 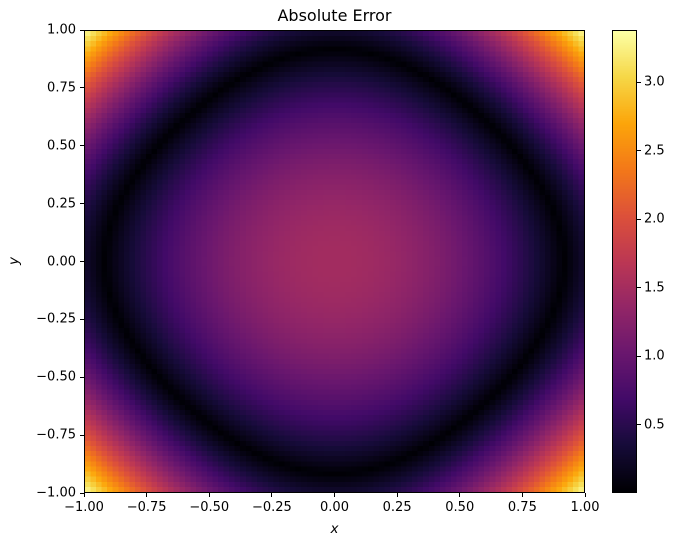 I want to click on x-tick-label: 0.25, so click(x=397, y=507).